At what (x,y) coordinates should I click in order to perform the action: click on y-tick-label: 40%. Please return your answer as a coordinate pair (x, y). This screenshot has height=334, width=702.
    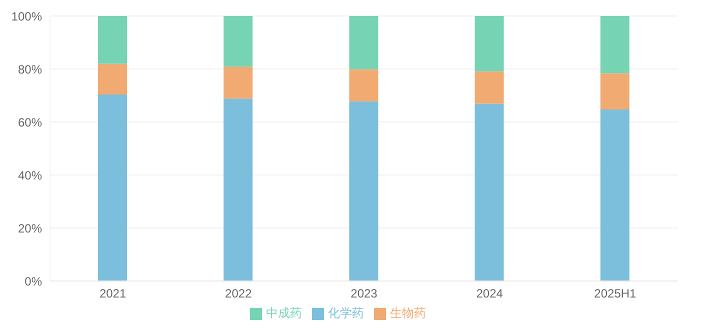
    Looking at the image, I should click on (30, 175).